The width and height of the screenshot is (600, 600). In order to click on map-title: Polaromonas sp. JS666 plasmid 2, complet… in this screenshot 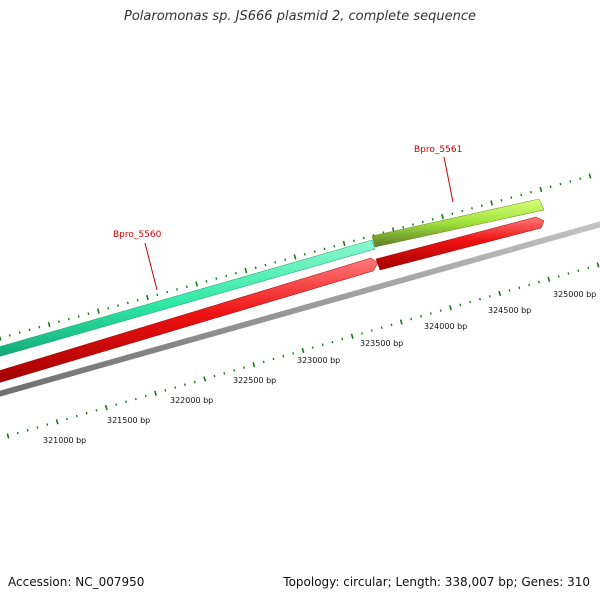, I will do `click(299, 16)`.